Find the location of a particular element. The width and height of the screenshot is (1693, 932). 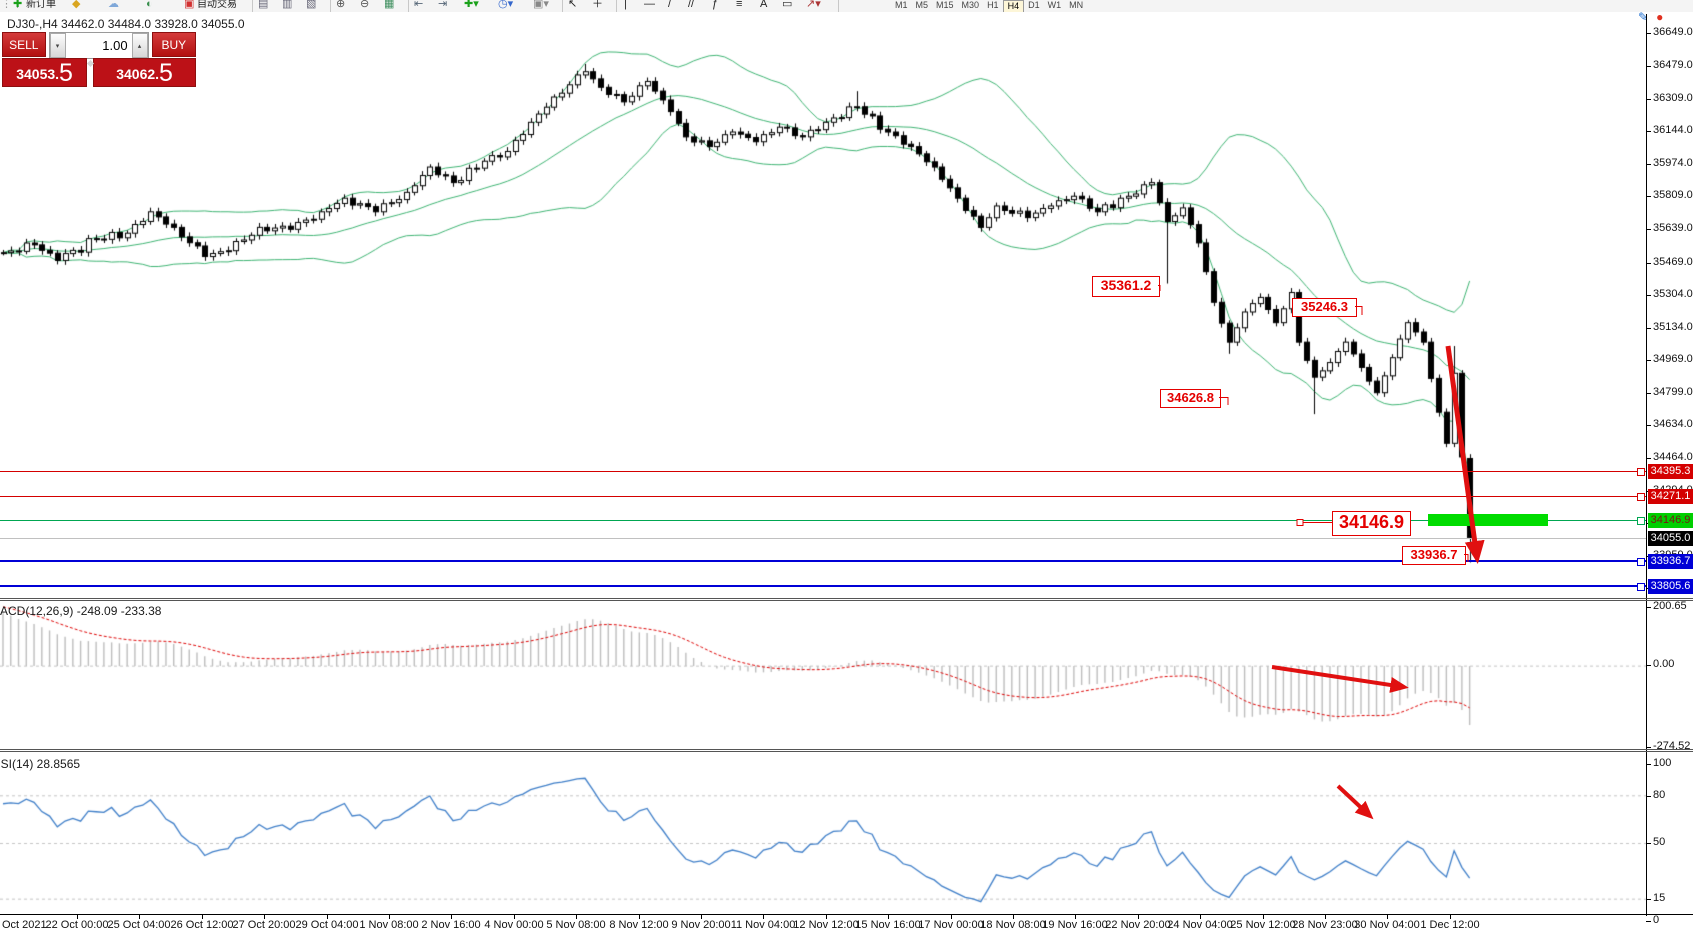

price-badge-34395.3: 34395.3 is located at coordinates (1670, 471).